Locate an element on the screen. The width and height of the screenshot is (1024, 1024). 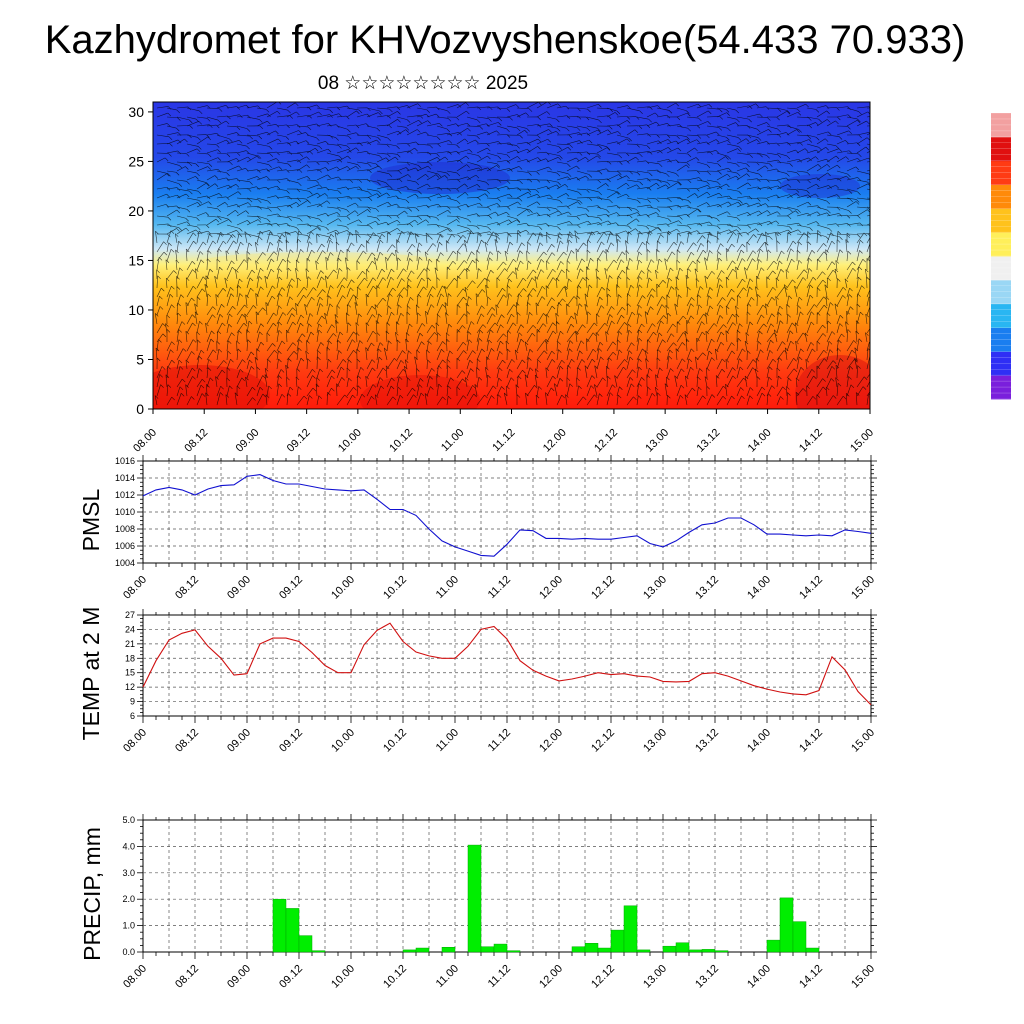
shading-blob is located at coordinates (420, 392).